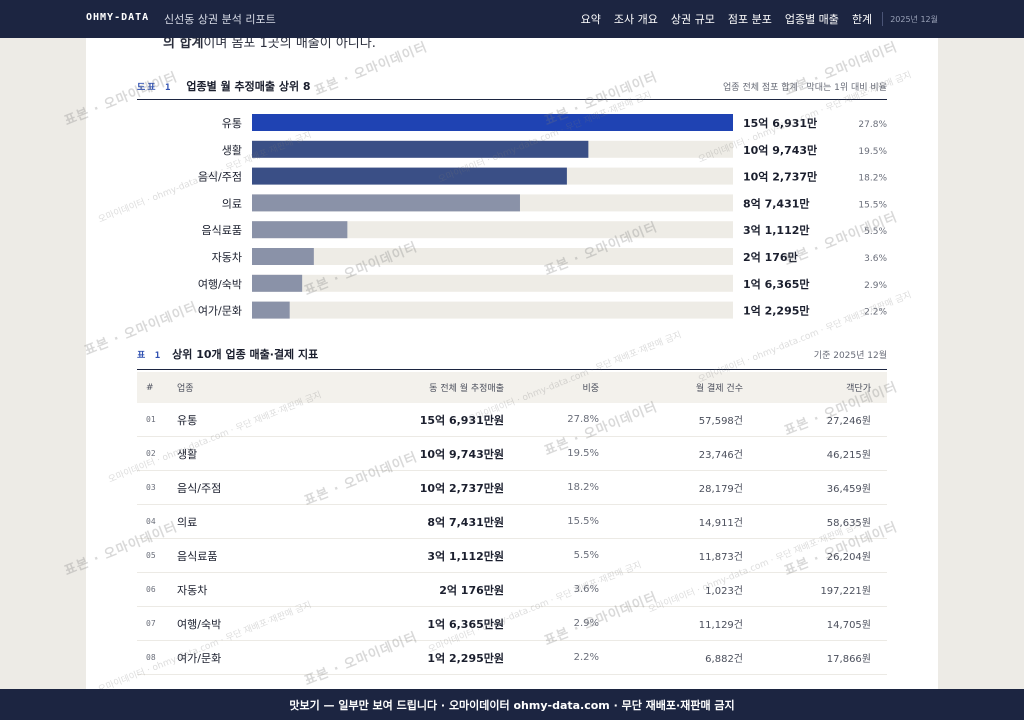 The image size is (1024, 720). What do you see at coordinates (466, 389) in the screenshot?
I see `col-sales: 동 전체 월 추정매출` at bounding box center [466, 389].